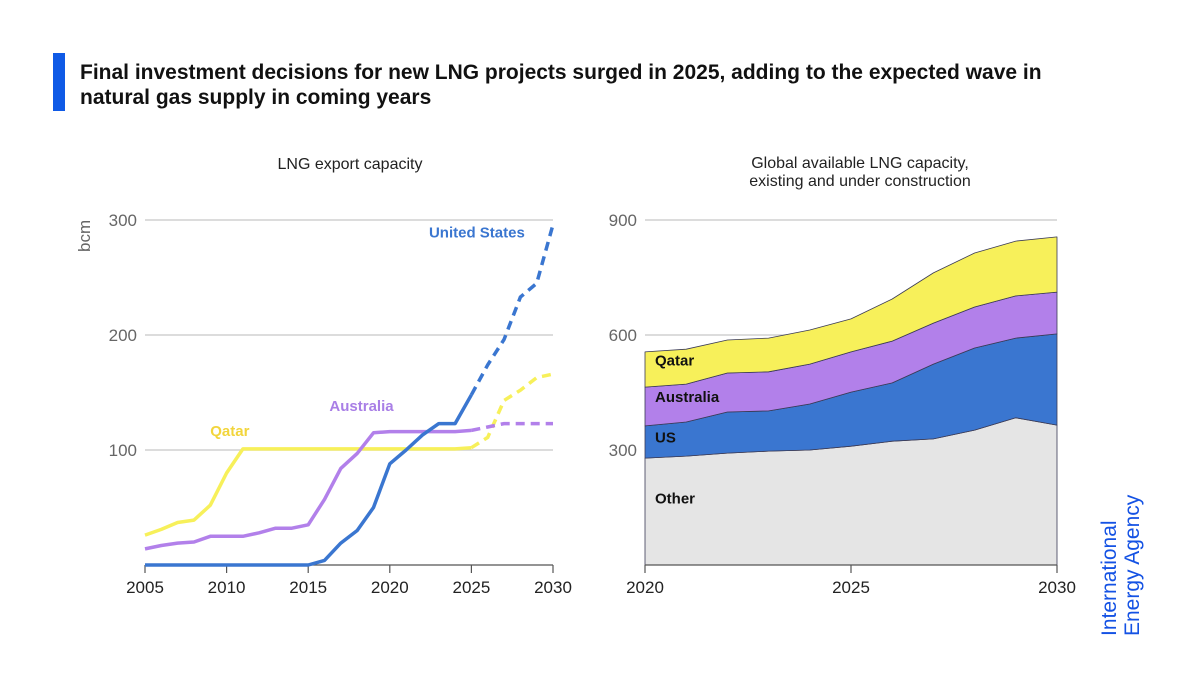 This screenshot has height=675, width=1200. I want to click on series-label-united-states: United States, so click(477, 232).